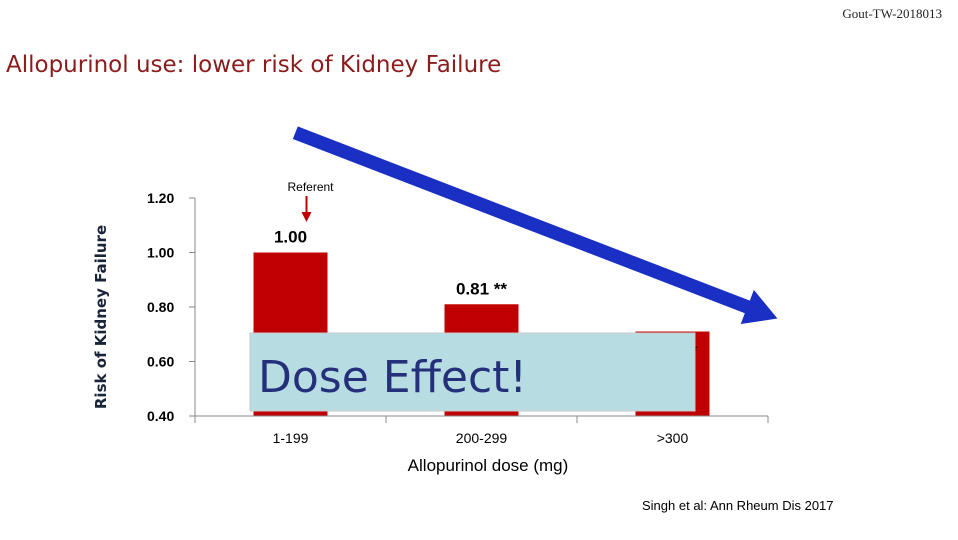 The image size is (958, 540). I want to click on y-axis-ticks: 0.40 0.60 0.80 1.00 1.20, so click(171, 307).